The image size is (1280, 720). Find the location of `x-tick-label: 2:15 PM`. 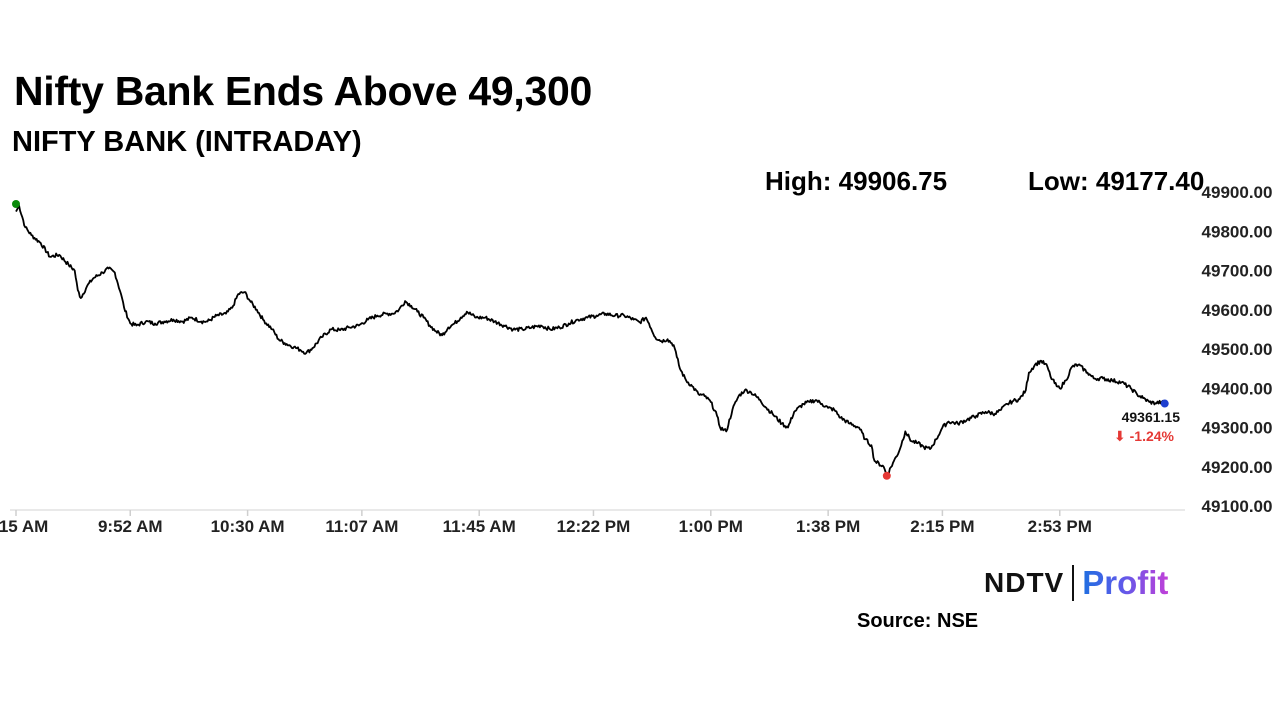

x-tick-label: 2:15 PM is located at coordinates (942, 526).